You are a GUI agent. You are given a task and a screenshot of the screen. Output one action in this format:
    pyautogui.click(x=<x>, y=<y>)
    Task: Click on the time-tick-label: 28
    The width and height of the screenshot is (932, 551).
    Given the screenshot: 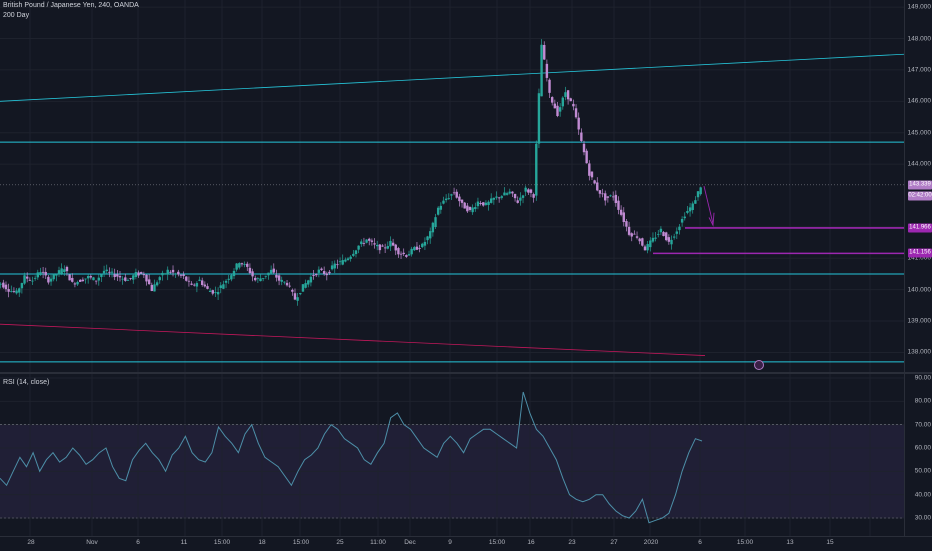 What is the action you would take?
    pyautogui.click(x=31, y=542)
    